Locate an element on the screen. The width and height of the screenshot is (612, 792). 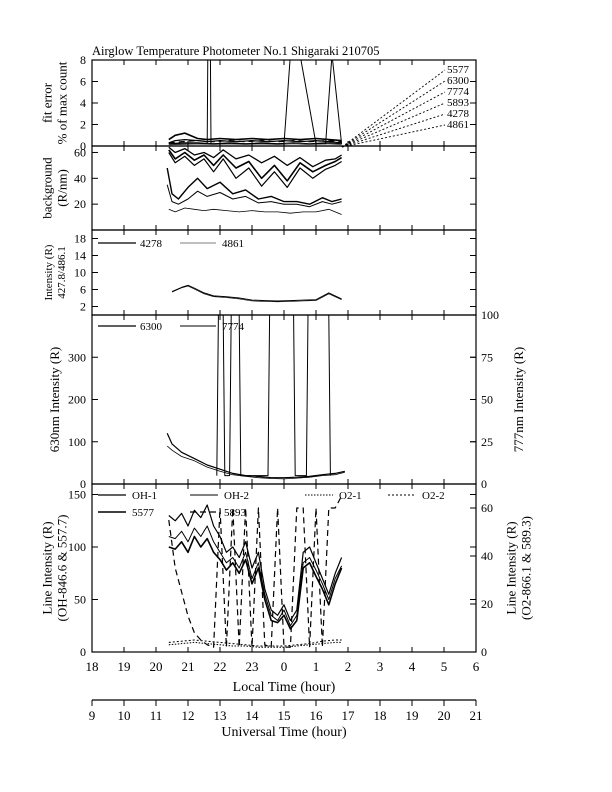
ut-tick-label: 10 is located at coordinates (124, 715).